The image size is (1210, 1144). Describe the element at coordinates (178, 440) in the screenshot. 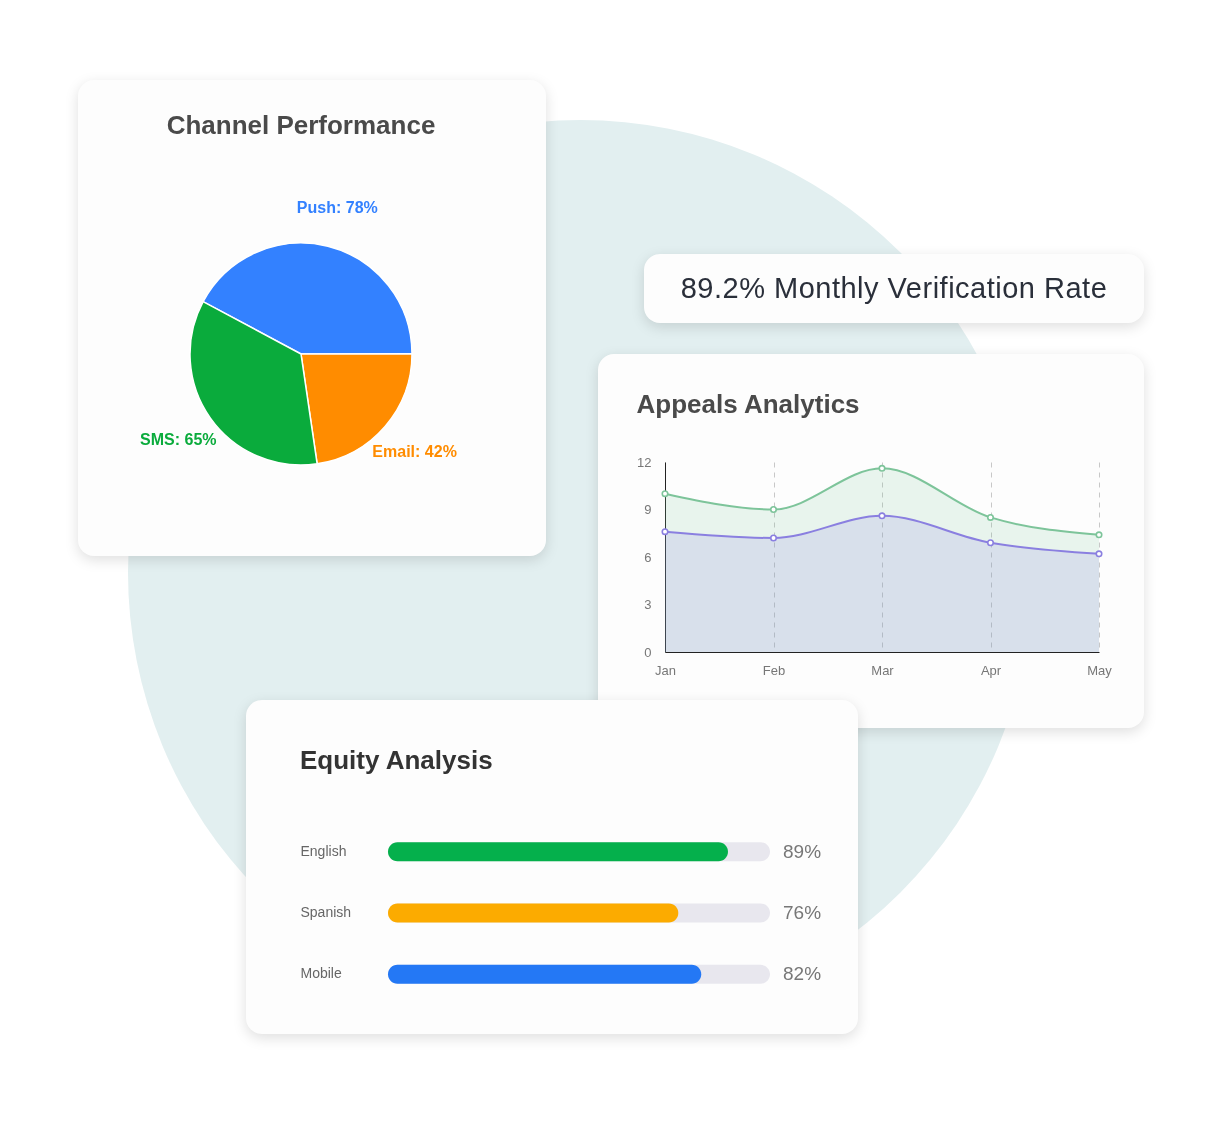

I see `slice-label: SMS: 65%` at that location.